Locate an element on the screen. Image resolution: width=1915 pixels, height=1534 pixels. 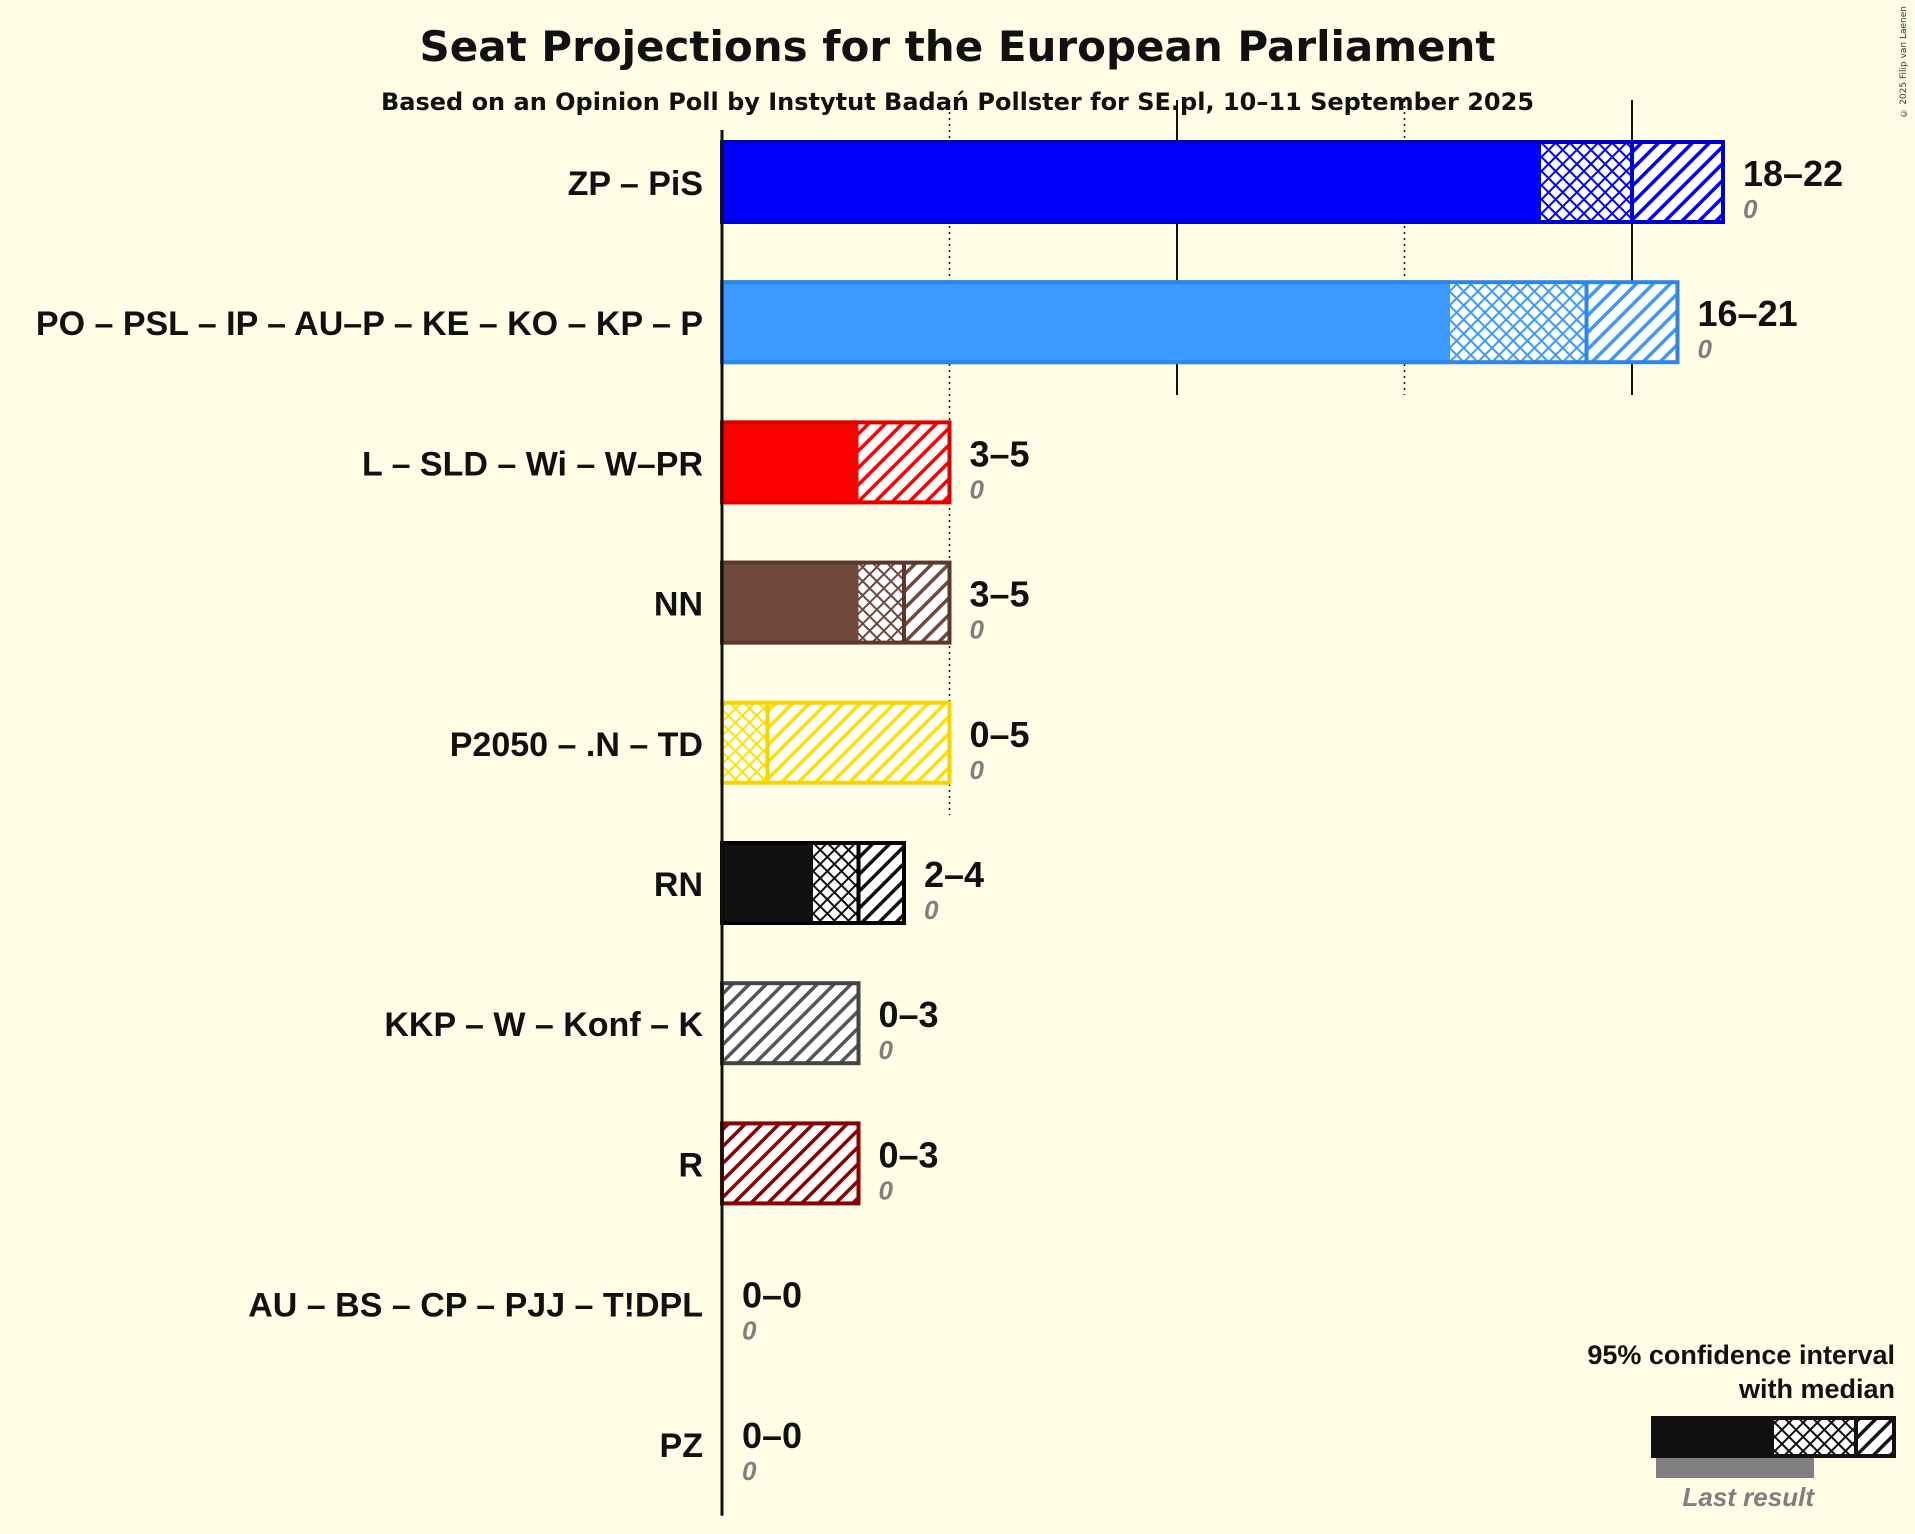
range-label: 16–21 is located at coordinates (1748, 313).